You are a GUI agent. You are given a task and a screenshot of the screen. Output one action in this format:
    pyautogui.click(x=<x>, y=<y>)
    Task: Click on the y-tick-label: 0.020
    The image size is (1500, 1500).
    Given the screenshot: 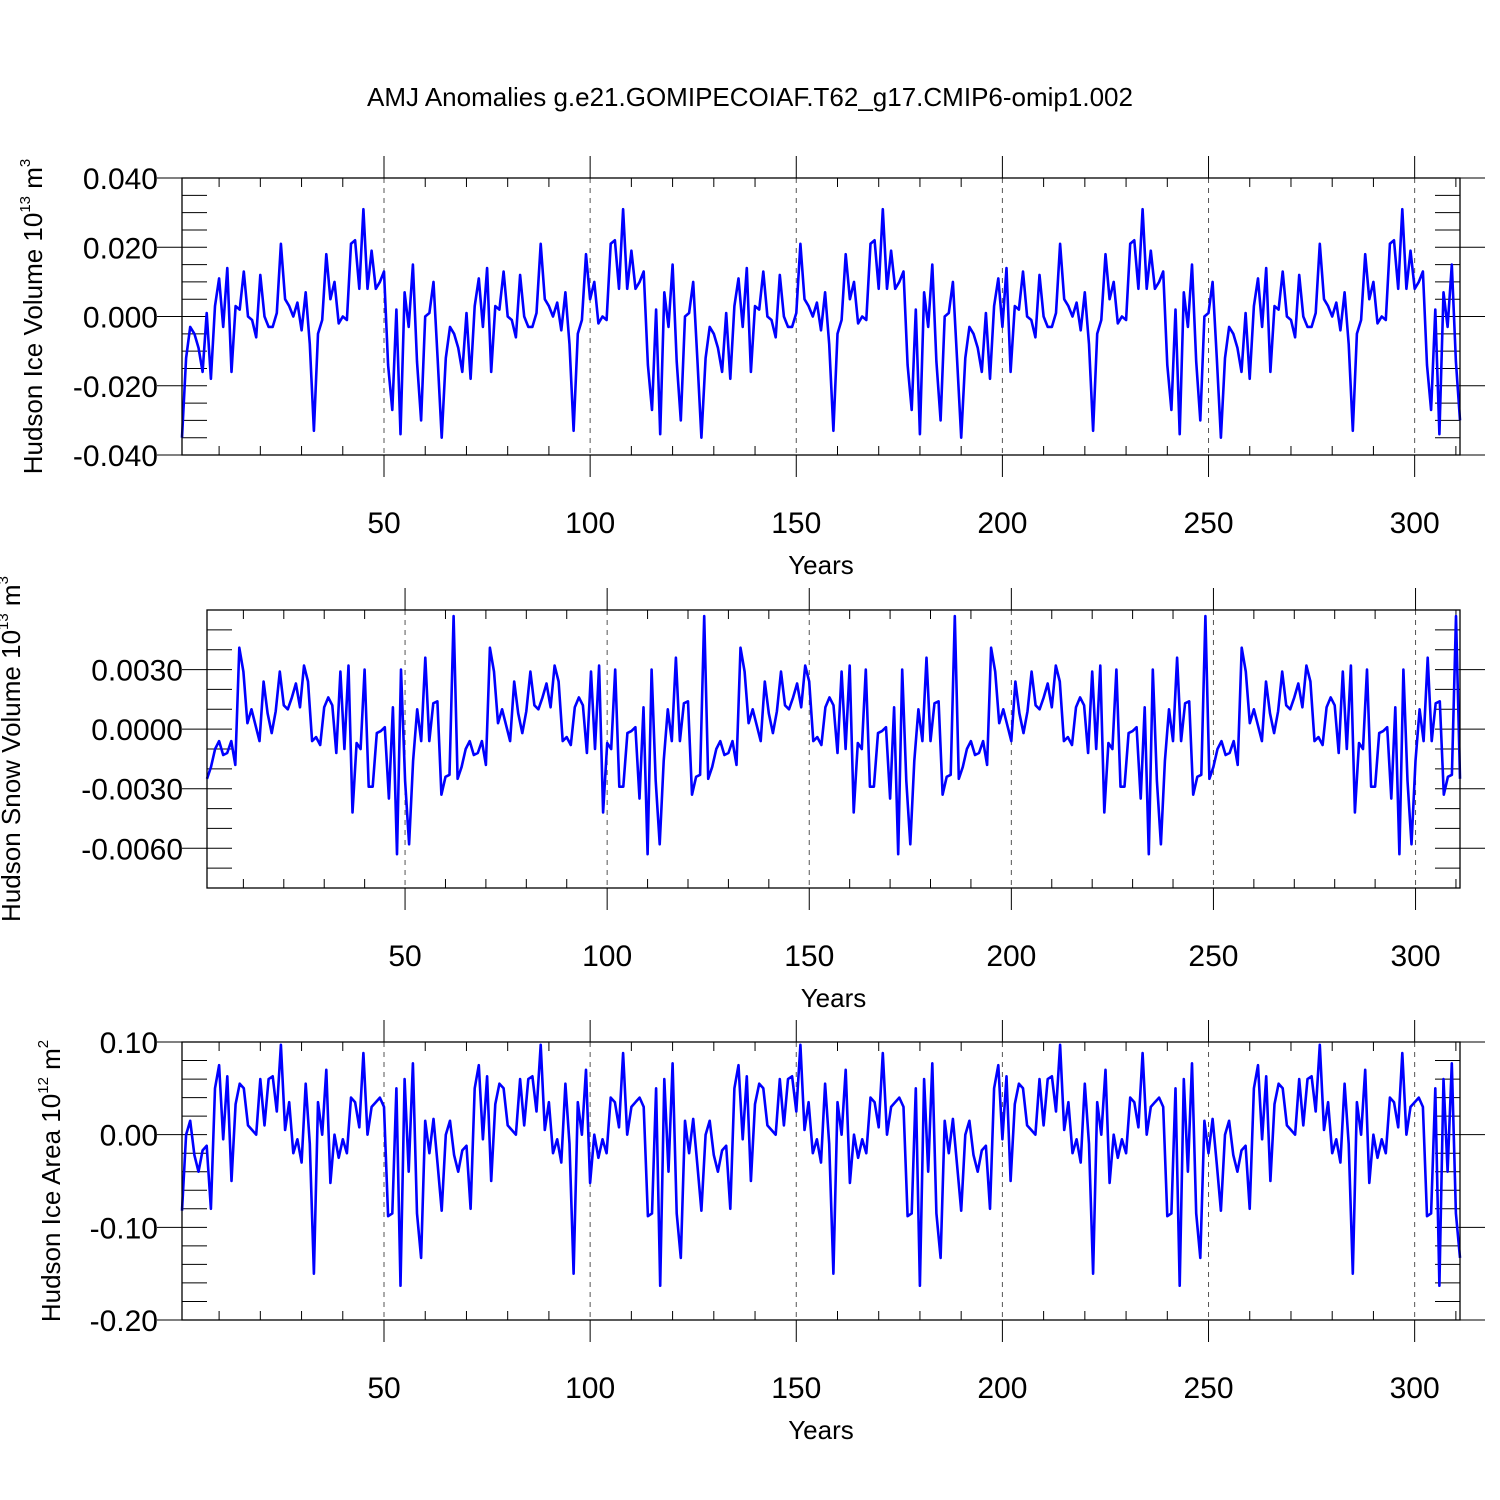 What is the action you would take?
    pyautogui.click(x=120, y=248)
    